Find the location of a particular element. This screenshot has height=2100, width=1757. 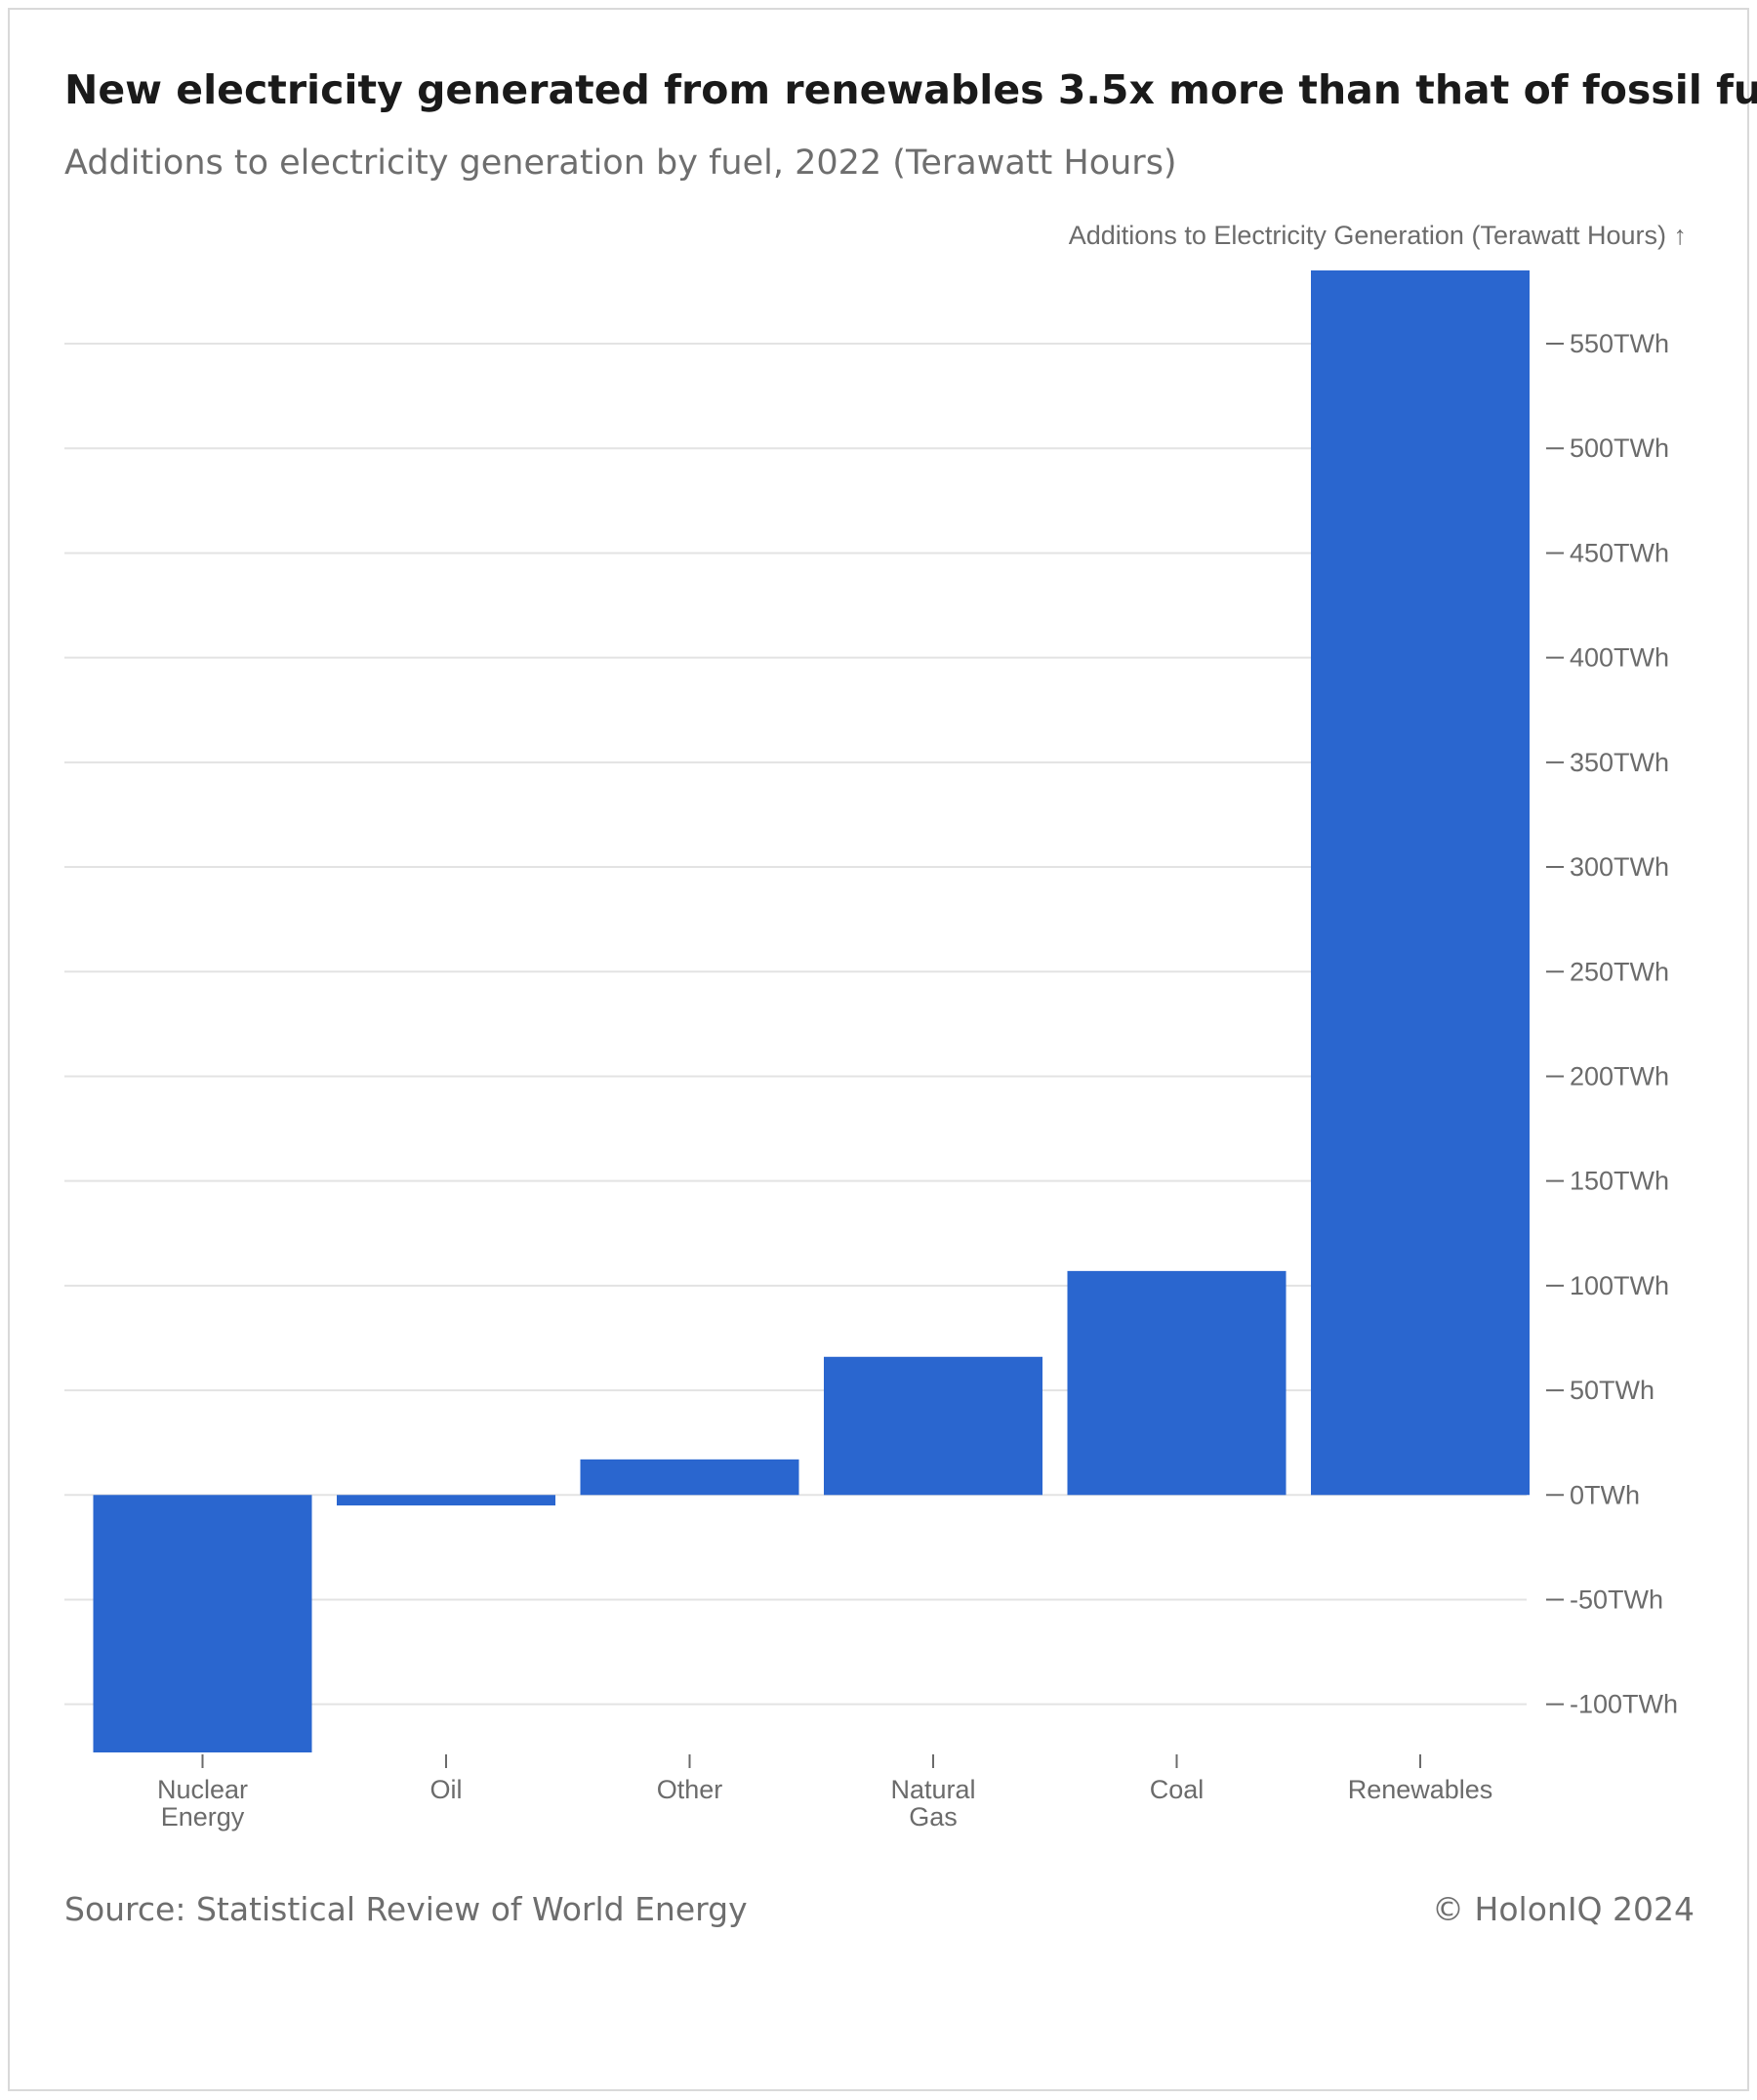

y-tick-label: 550TWh is located at coordinates (1619, 343).